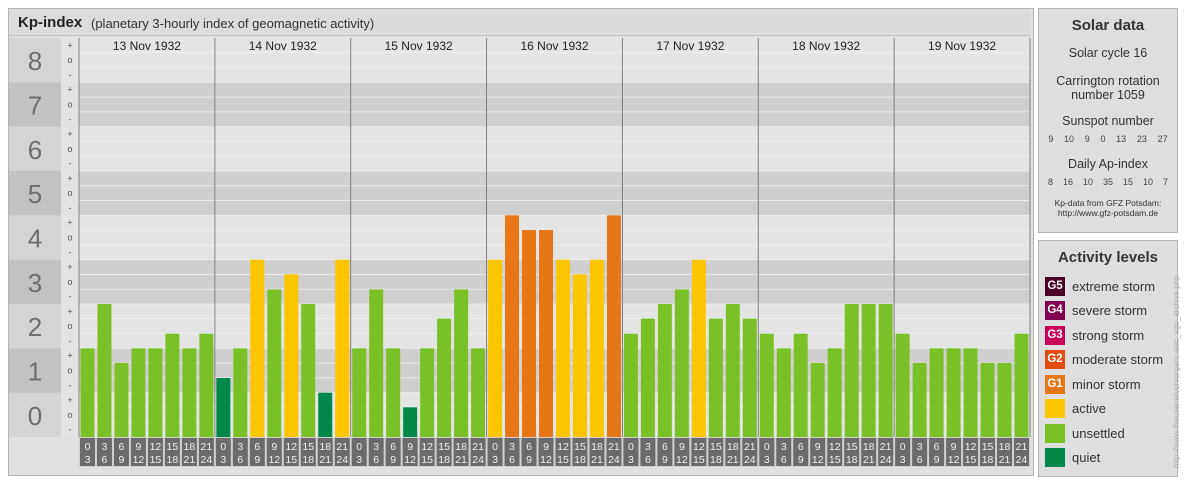 This screenshot has width=1184, height=480. What do you see at coordinates (1127, 182) in the screenshot?
I see `ap-value: 15` at bounding box center [1127, 182].